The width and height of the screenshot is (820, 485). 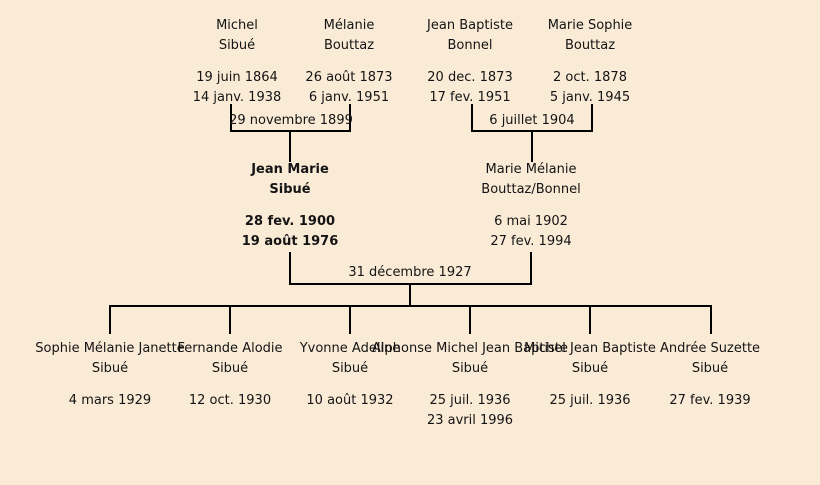 I want to click on person-given-name: Mélanie, so click(x=349, y=25).